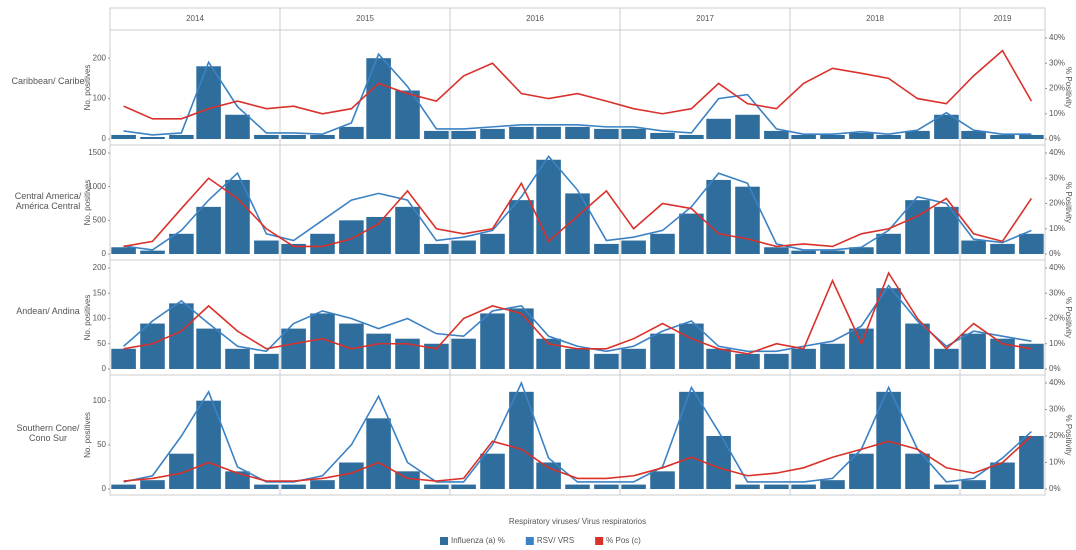  What do you see at coordinates (100, 292) in the screenshot?
I see `y-tick-label: 150` at bounding box center [100, 292].